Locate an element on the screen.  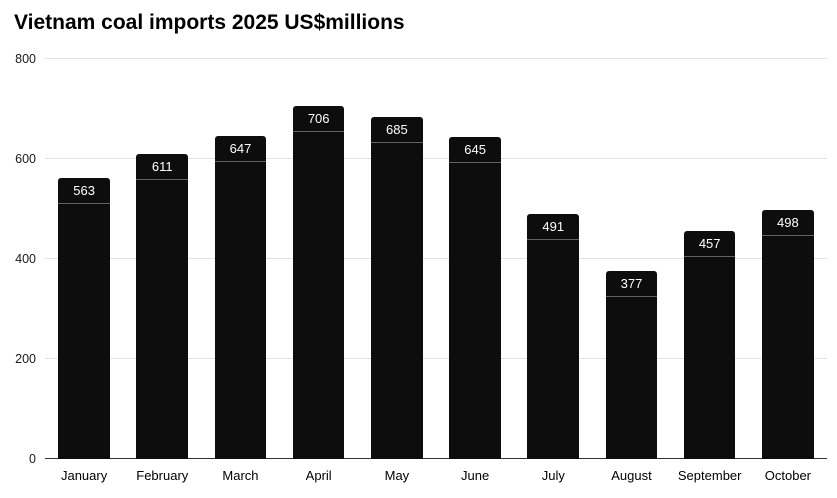
x-tick-label: August is located at coordinates (631, 476).